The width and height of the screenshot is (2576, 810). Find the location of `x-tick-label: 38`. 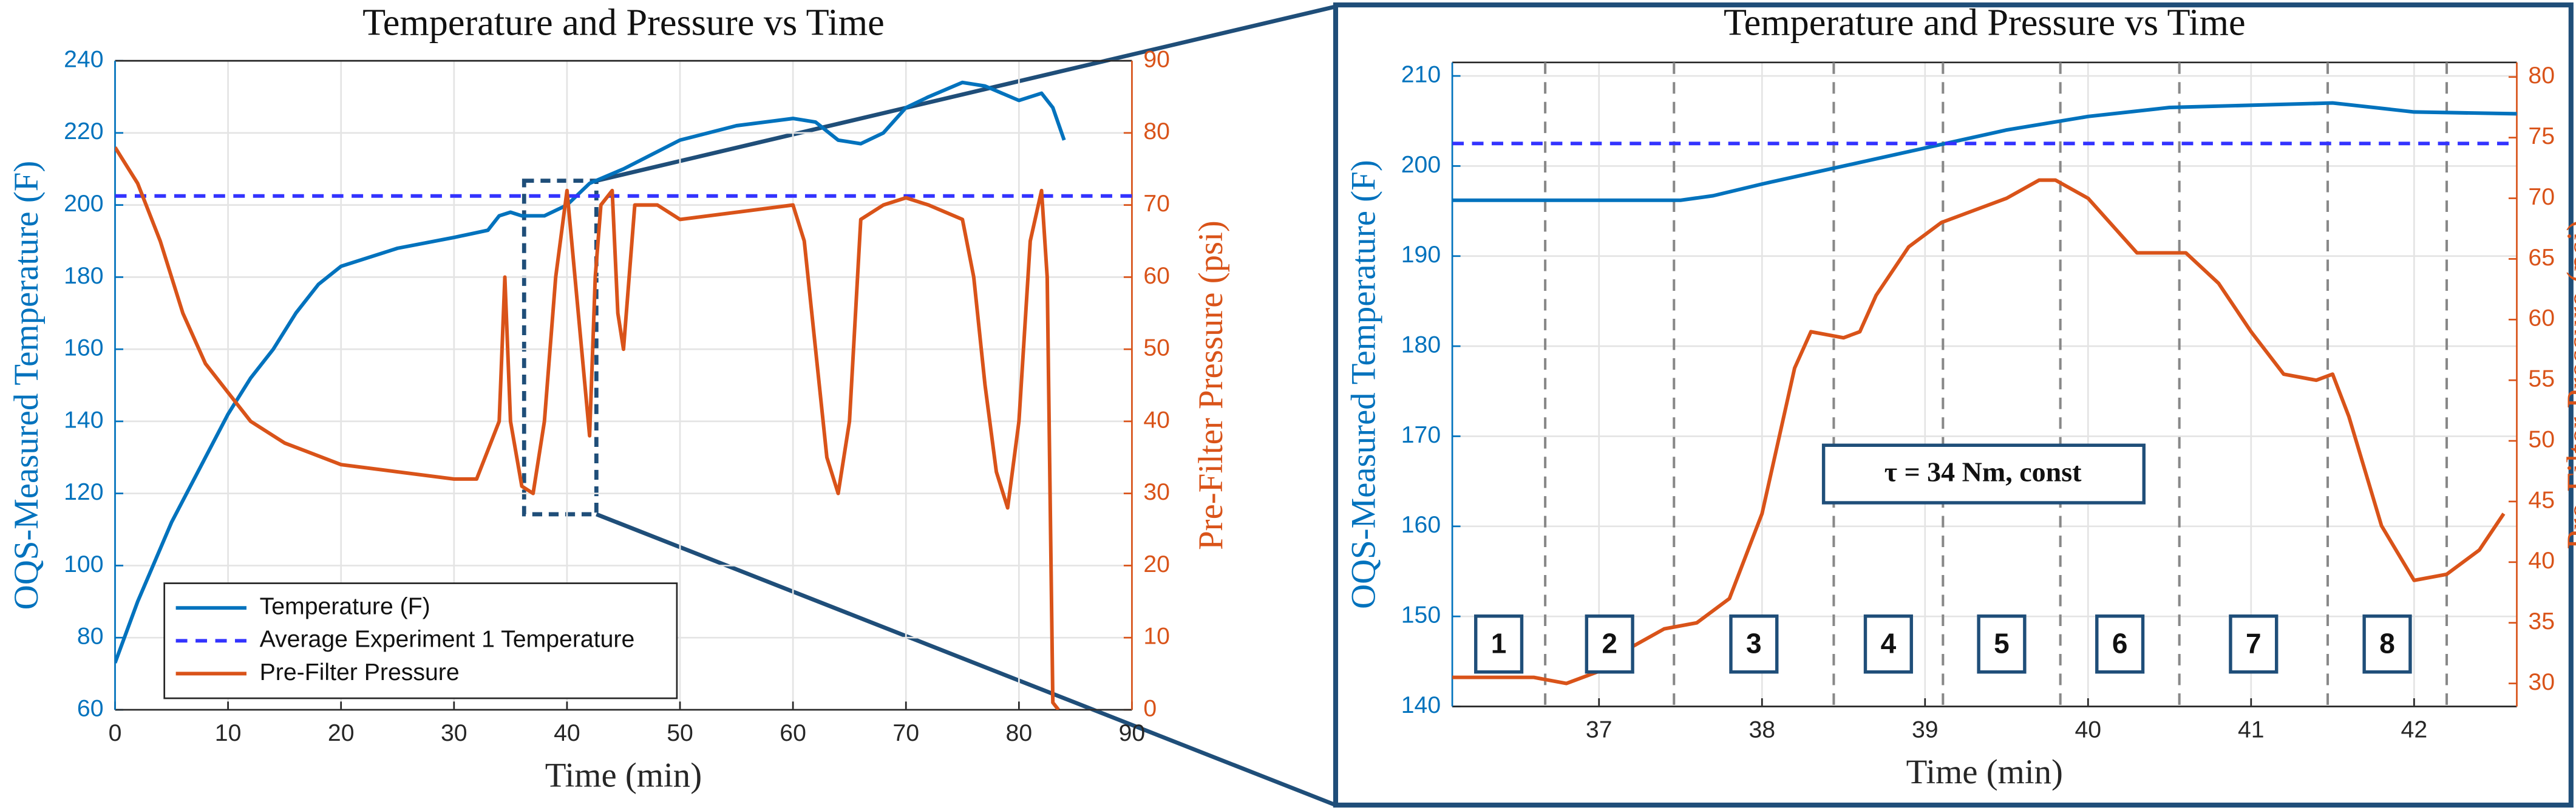

x-tick-label: 38 is located at coordinates (1761, 729).